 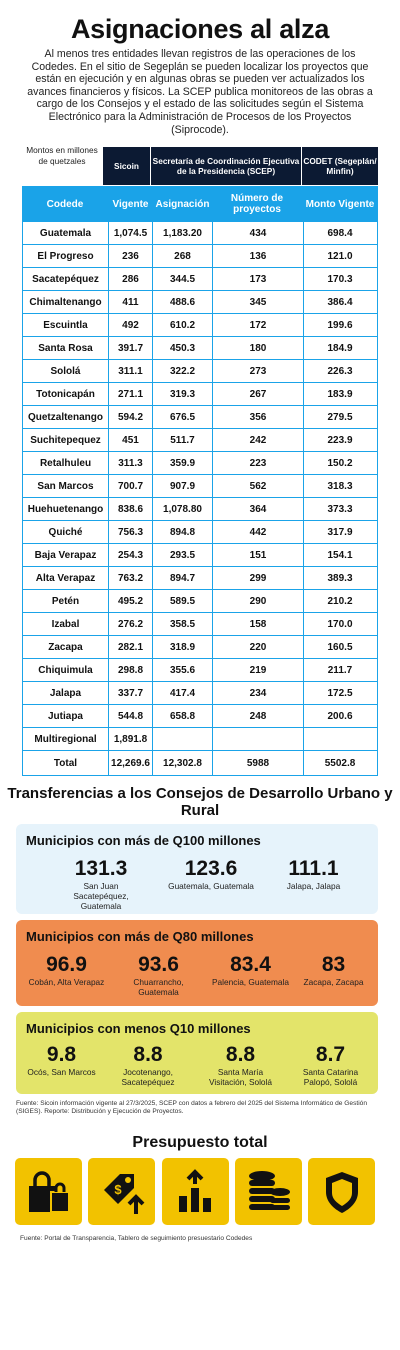 I want to click on municipality-label: Zacapa, Zacapa, so click(x=333, y=982).